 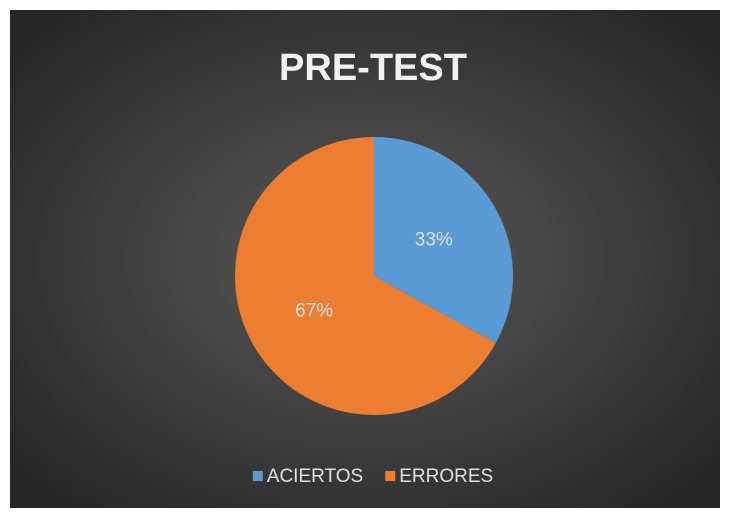 I want to click on pie-slice, so click(x=443, y=240).